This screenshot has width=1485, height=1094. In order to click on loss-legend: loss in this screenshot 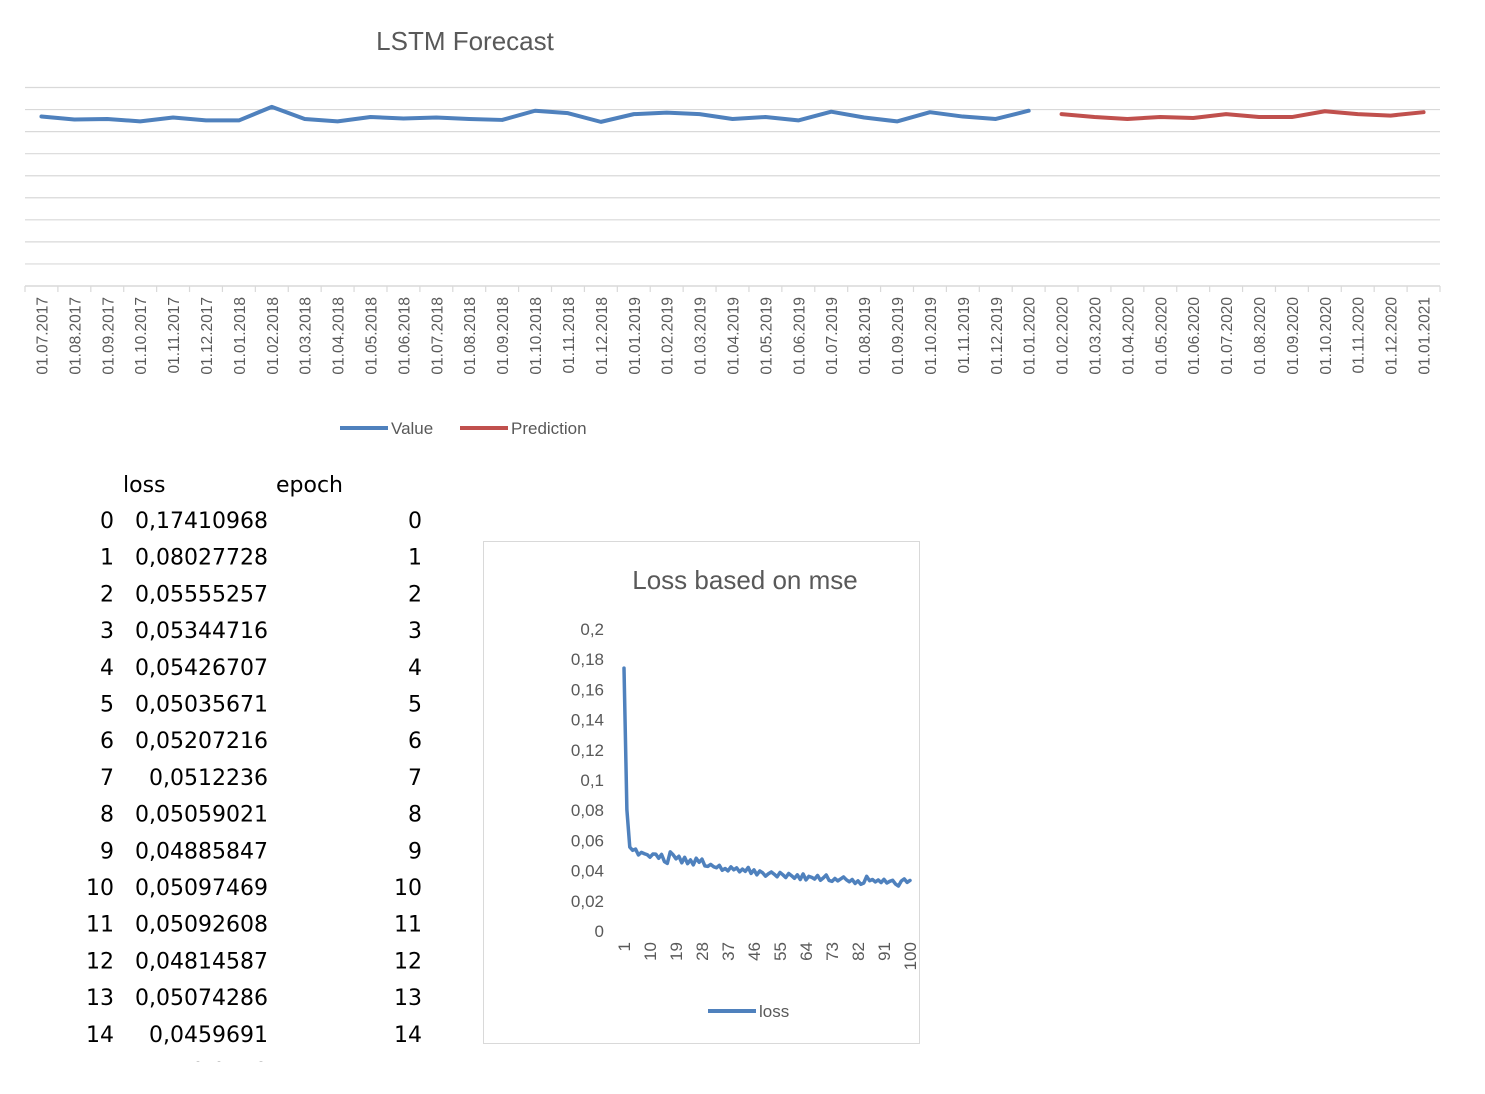, I will do `click(748, 1011)`.